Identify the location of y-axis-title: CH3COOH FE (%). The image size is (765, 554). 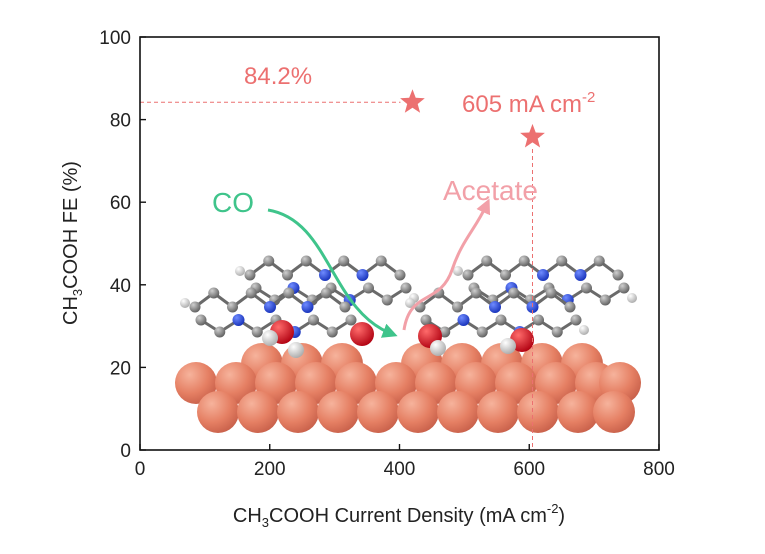
(72, 243).